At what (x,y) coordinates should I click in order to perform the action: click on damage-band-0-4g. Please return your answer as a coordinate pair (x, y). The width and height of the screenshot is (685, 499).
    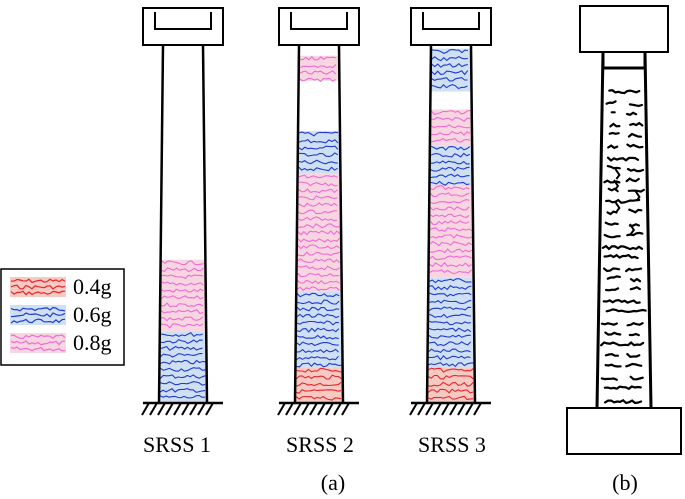
    Looking at the image, I should click on (451, 385).